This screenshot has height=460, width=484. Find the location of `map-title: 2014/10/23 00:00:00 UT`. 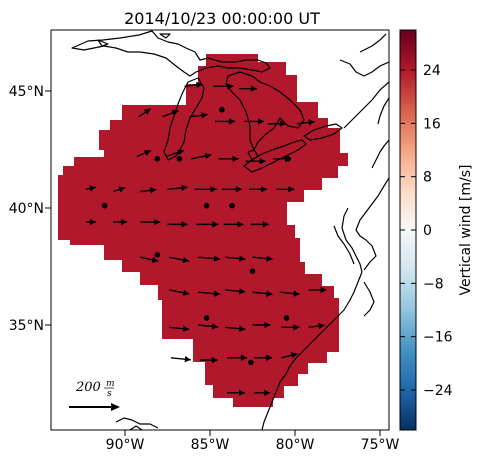

map-title: 2014/10/23 00:00:00 UT is located at coordinates (222, 18).